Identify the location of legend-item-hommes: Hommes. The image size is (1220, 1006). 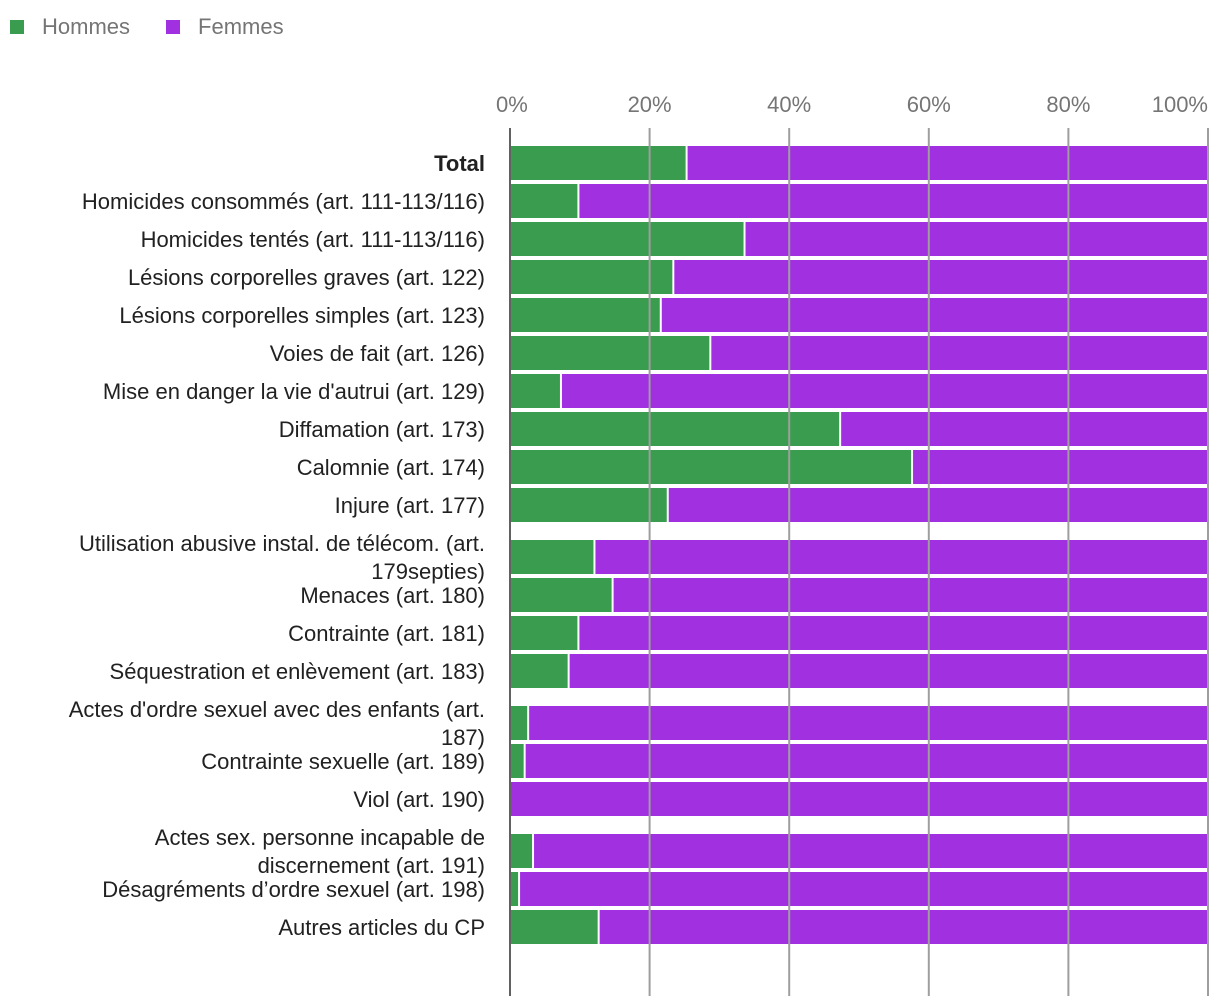
(70, 27).